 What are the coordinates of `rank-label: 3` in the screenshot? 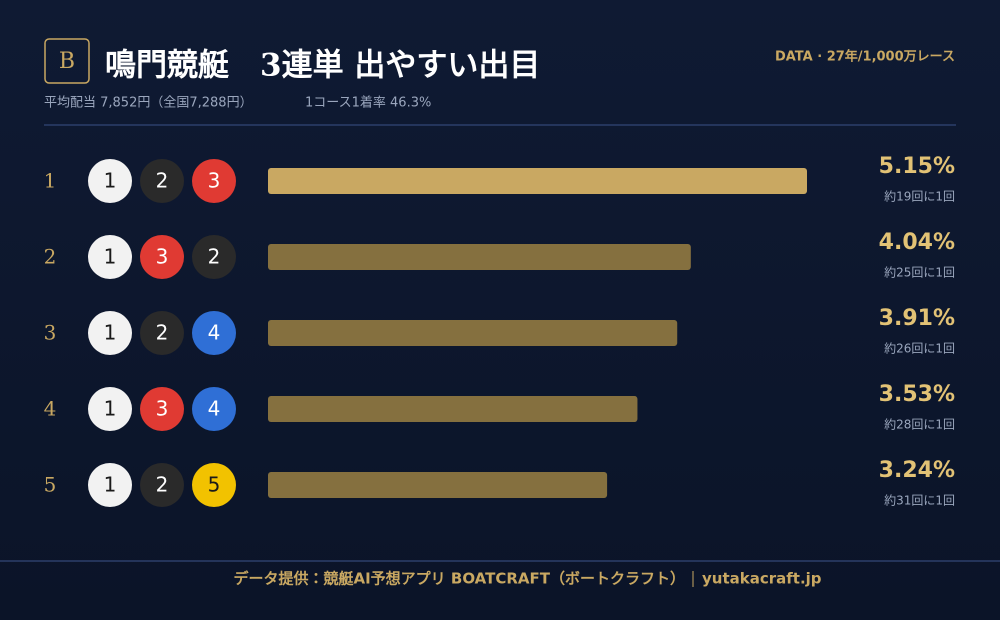 It's located at (50, 333).